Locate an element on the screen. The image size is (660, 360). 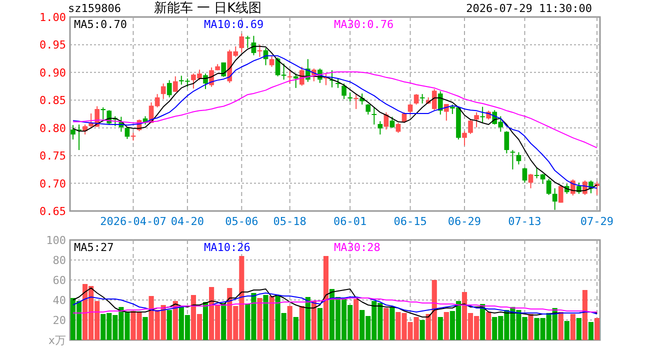
y-tick-label: 1.00 is located at coordinates (53, 17).